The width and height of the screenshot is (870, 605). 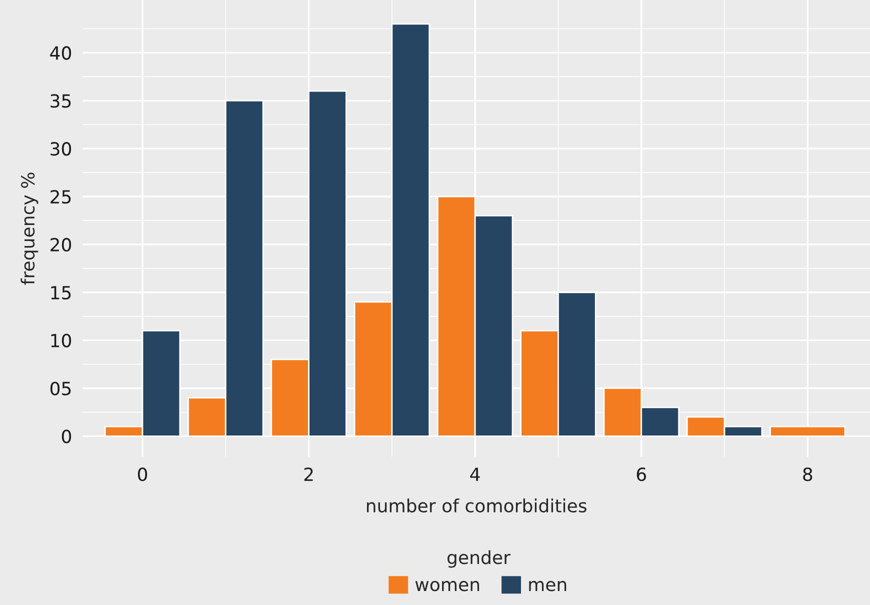 What do you see at coordinates (61, 293) in the screenshot?
I see `y-tick-label: 15` at bounding box center [61, 293].